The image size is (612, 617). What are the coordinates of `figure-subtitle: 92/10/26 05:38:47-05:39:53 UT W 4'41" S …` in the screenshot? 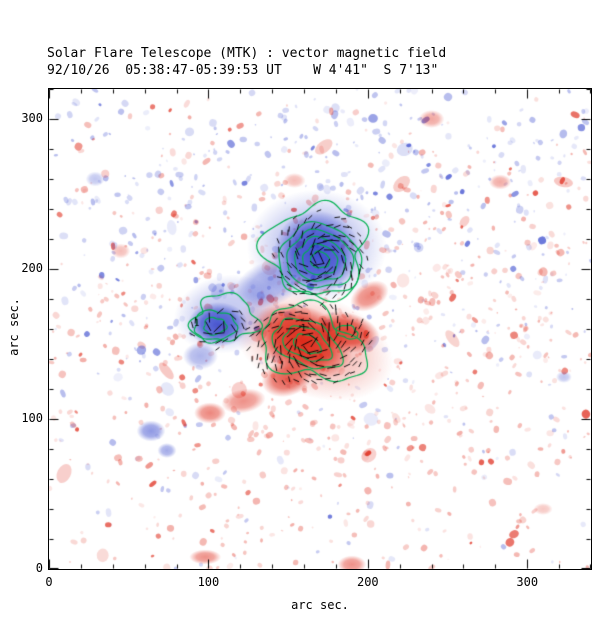 It's located at (243, 70).